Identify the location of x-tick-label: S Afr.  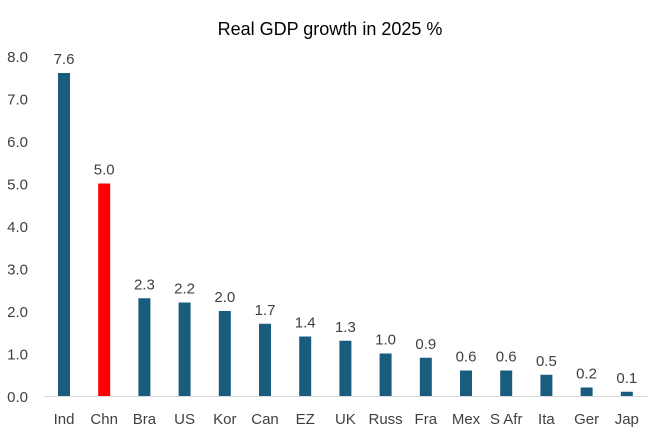
(506, 419).